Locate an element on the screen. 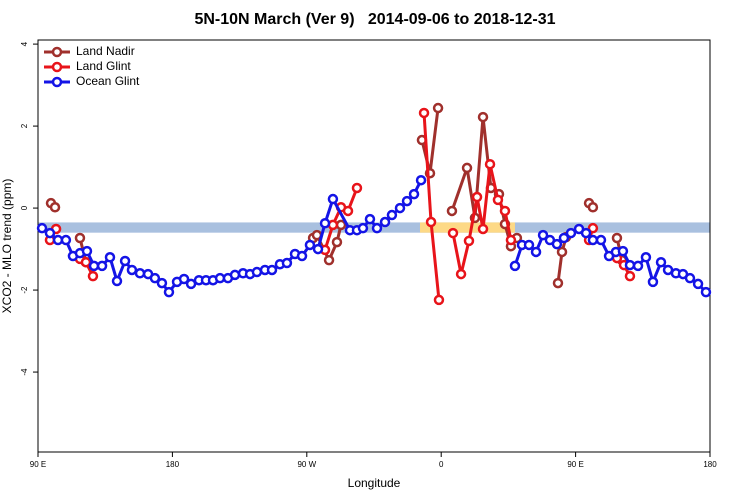  legend-label: Land Glint is located at coordinates (103, 66).